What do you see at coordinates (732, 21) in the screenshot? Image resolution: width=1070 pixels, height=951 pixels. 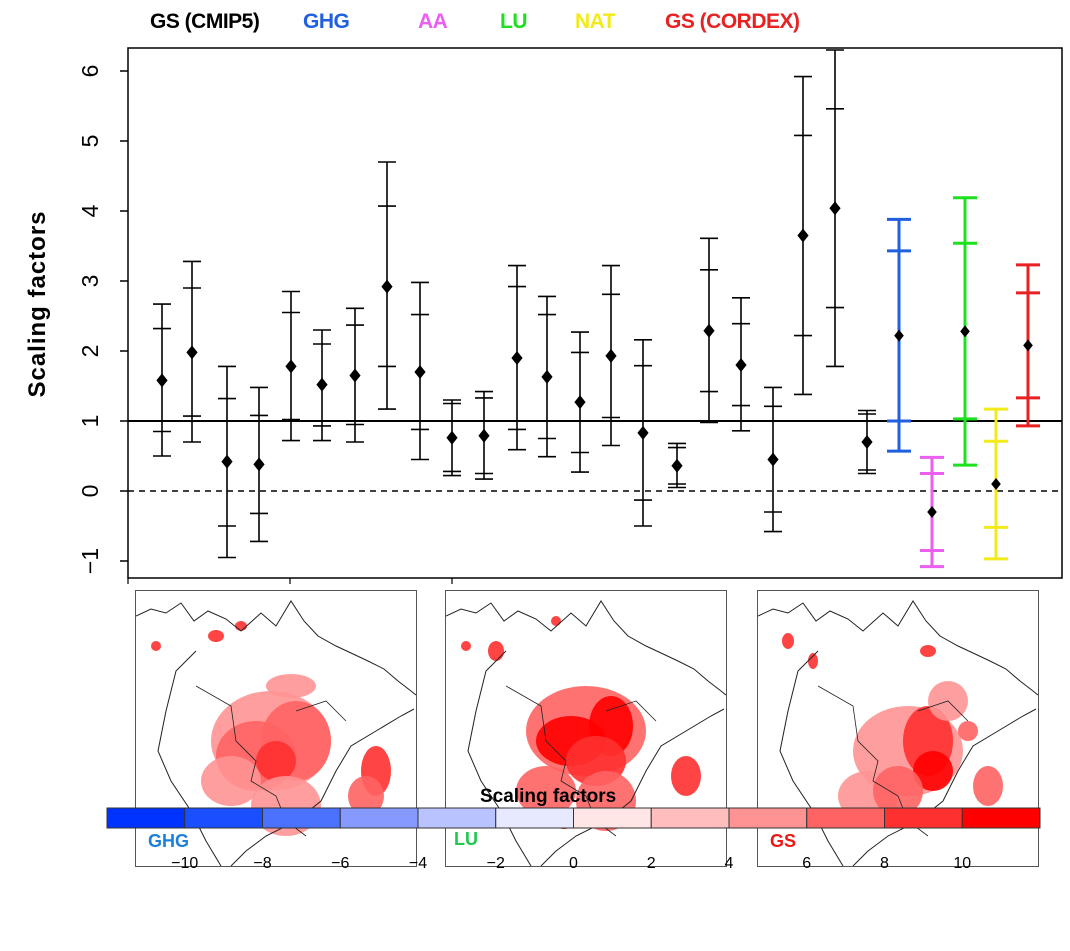 I see `legend-item-gs-cordex: GS (CORDEX)` at bounding box center [732, 21].